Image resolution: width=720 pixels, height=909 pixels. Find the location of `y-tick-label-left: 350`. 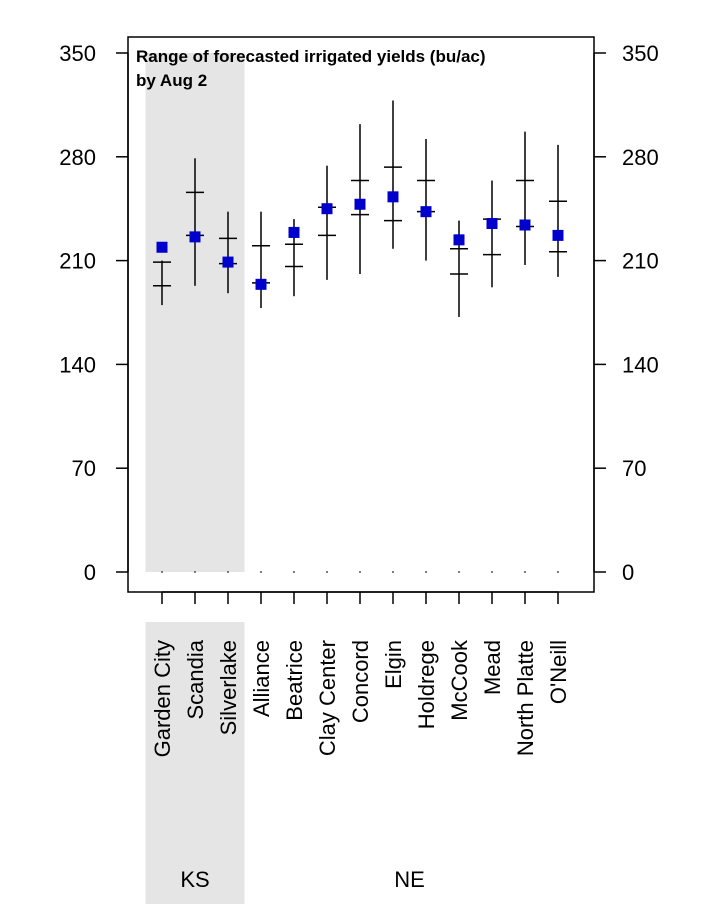

y-tick-label-left: 350 is located at coordinates (77, 53).